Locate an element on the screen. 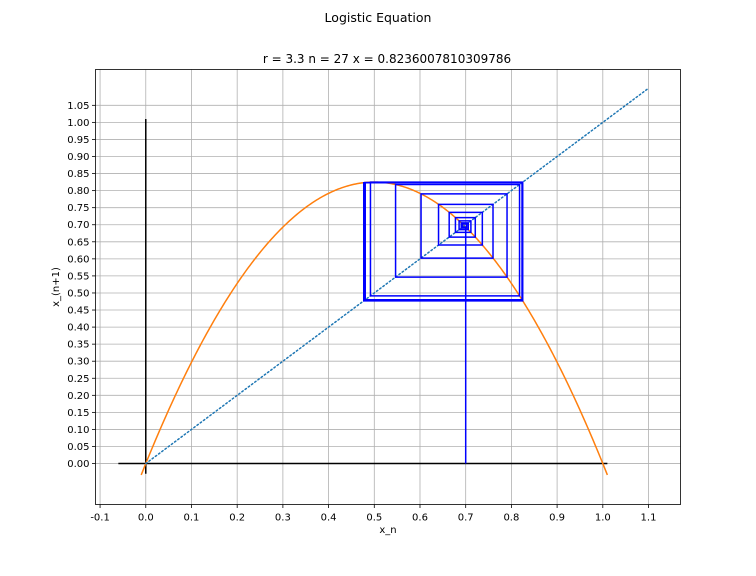 The width and height of the screenshot is (756, 576). y-tick-label: 0.80 is located at coordinates (78, 191).